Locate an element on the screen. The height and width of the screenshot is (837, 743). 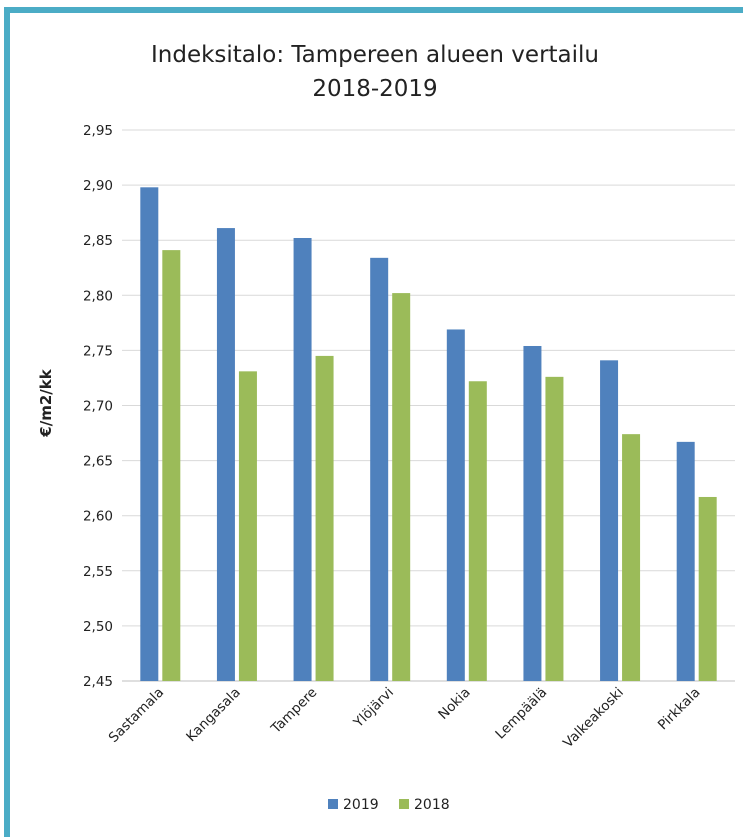
bar-2019-nokia is located at coordinates (455, 505).